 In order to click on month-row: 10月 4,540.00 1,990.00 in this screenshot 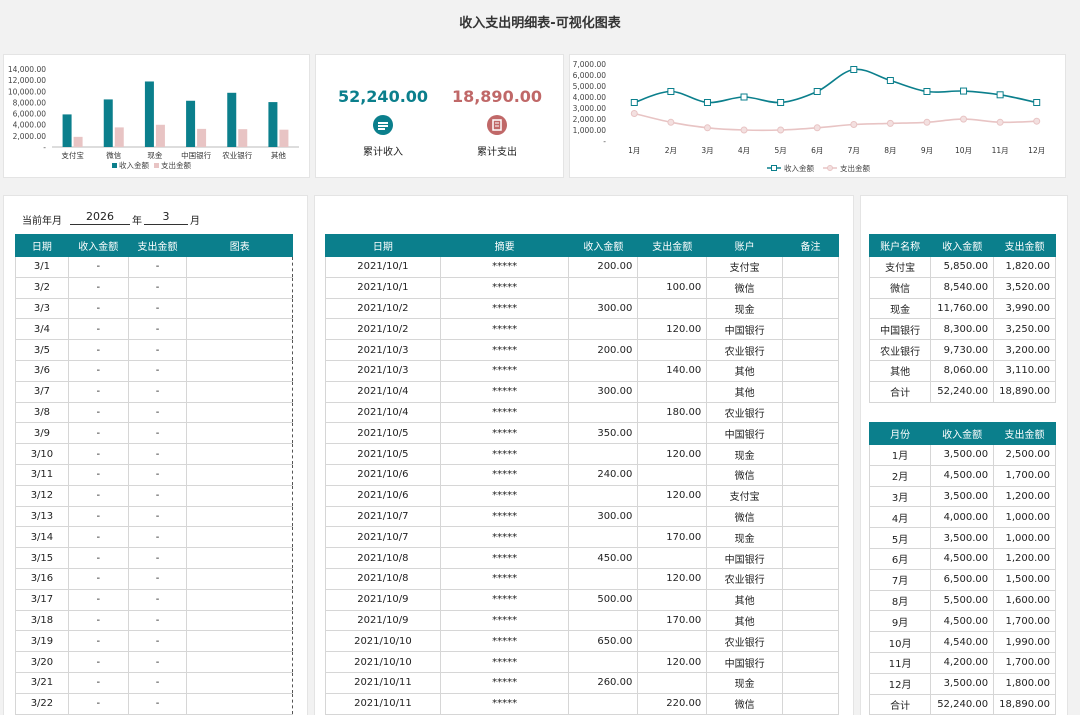, I will do `click(962, 642)`.